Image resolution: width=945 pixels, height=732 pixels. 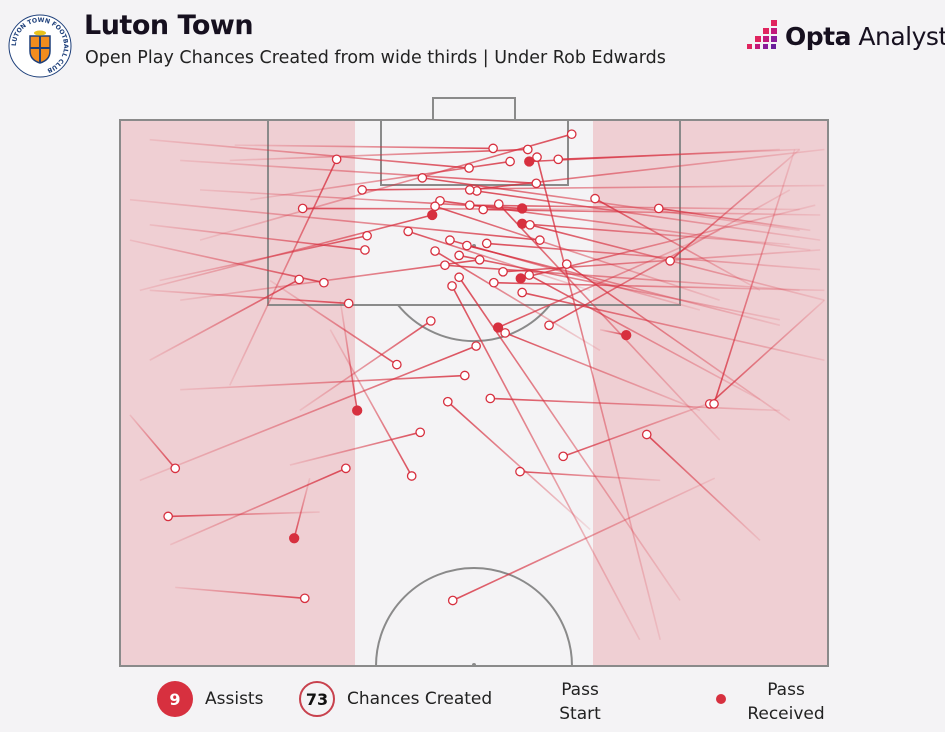 What do you see at coordinates (474, 617) in the screenshot?
I see `centre-circle` at bounding box center [474, 617].